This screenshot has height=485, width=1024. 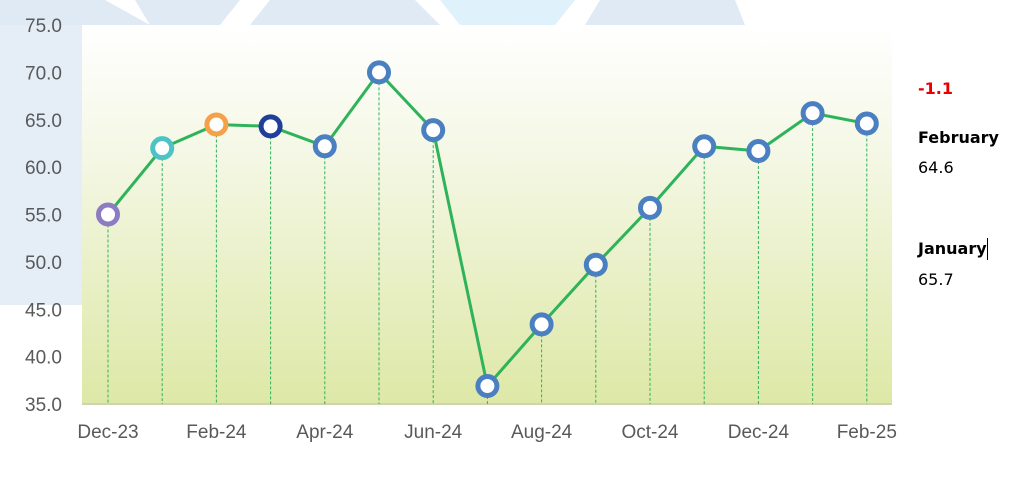 What do you see at coordinates (43, 358) in the screenshot?
I see `y-tick-label: 40.0` at bounding box center [43, 358].